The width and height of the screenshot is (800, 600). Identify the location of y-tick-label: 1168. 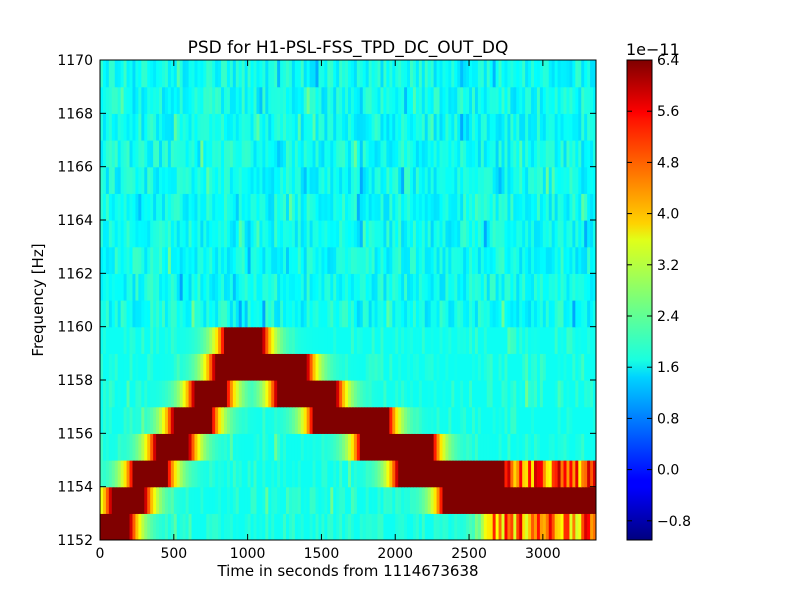
(75, 114).